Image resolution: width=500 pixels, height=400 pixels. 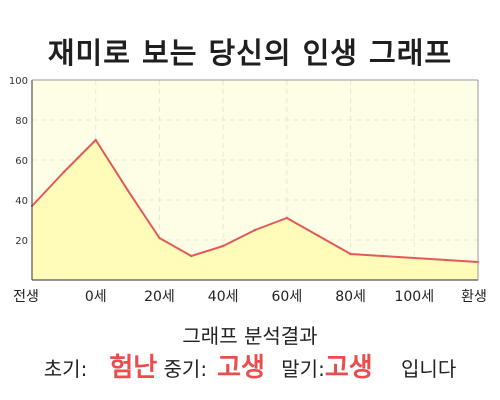 What do you see at coordinates (21, 241) in the screenshot?
I see `y-tick-label: 20` at bounding box center [21, 241].